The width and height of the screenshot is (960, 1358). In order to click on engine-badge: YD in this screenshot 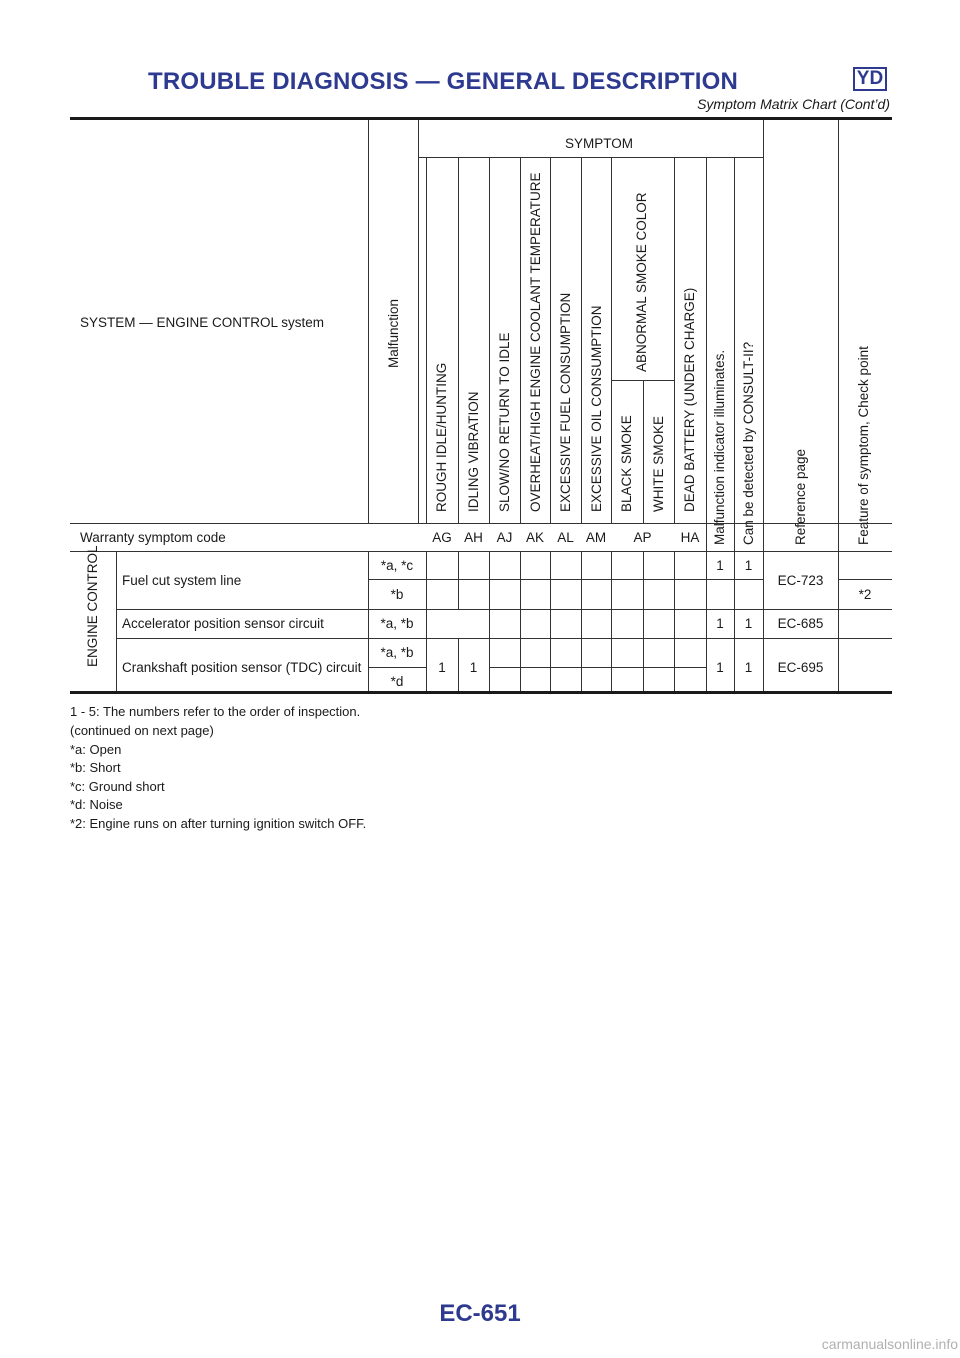, I will do `click(870, 79)`.